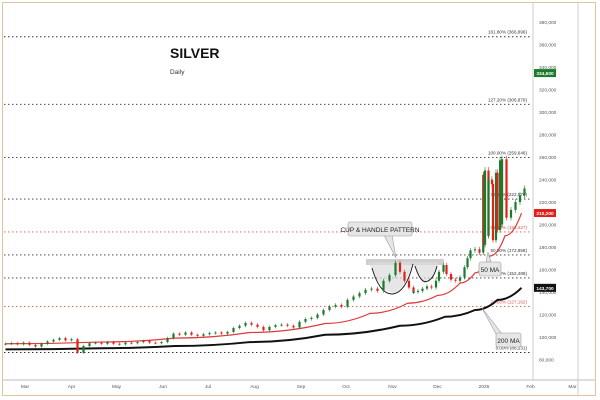 Image resolution: width=600 pixels, height=400 pixels. What do you see at coordinates (548, 23) in the screenshot?
I see `y-tick-label: 380,000` at bounding box center [548, 23].